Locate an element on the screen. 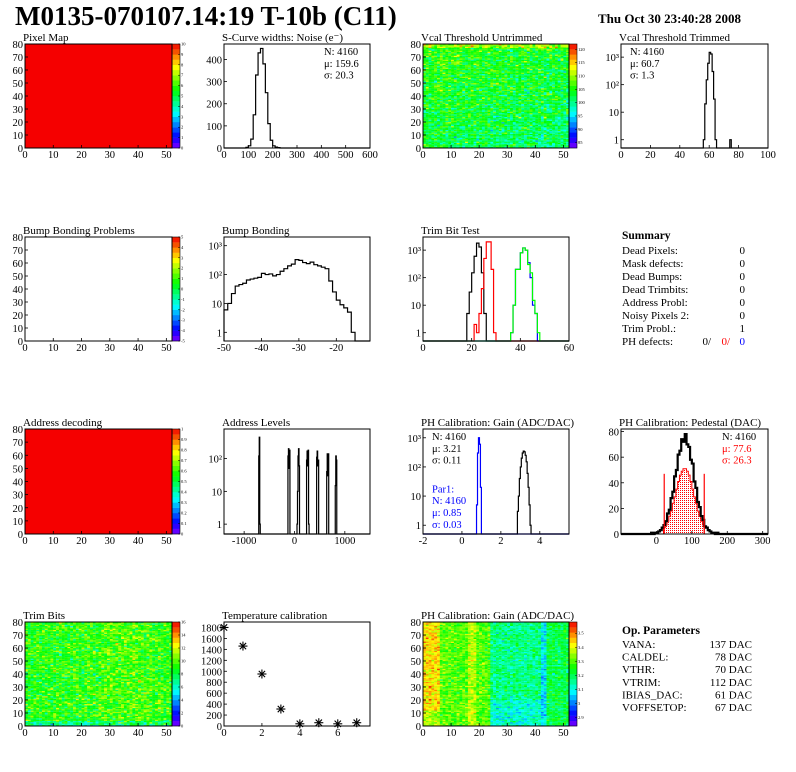 This screenshot has width=796, height=772. color-scale-label: 85 is located at coordinates (580, 142).